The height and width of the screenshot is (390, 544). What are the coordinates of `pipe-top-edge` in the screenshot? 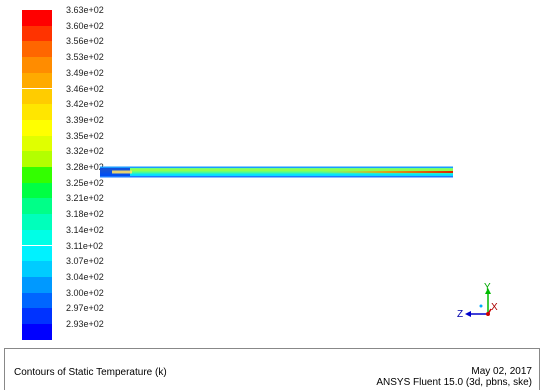 It's located at (276, 167).